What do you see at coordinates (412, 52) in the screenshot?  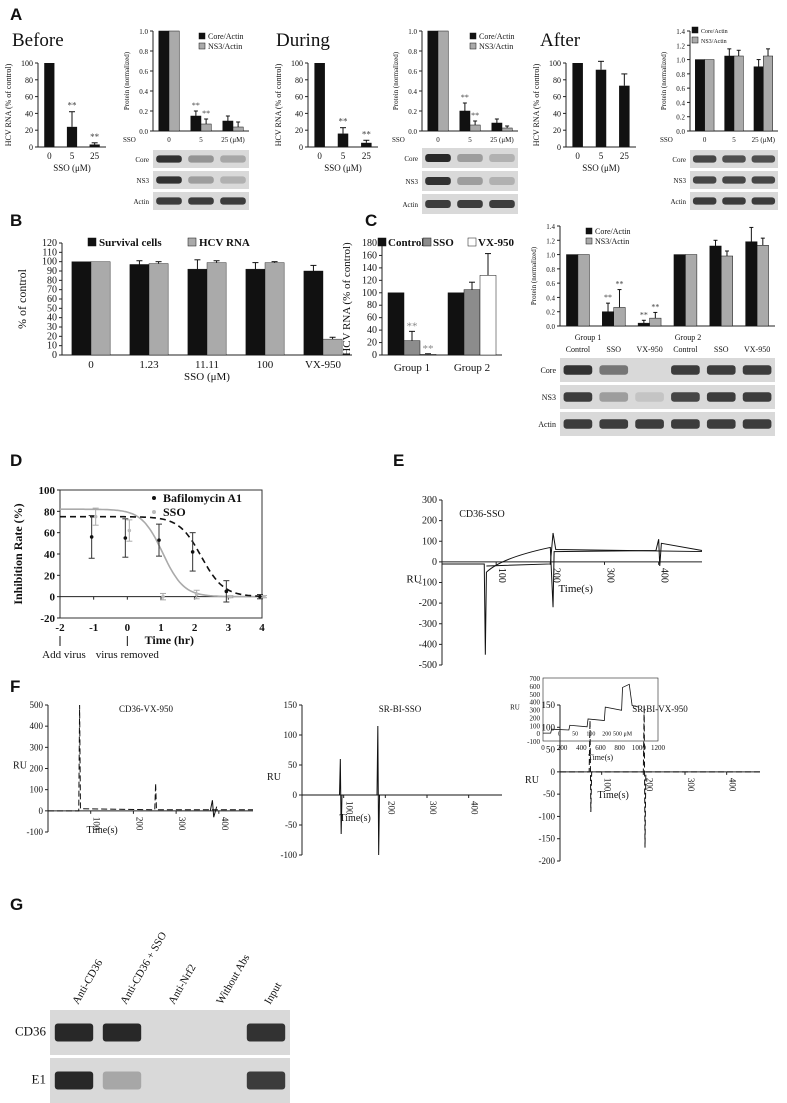 I see `y-tick-label: 0.8` at bounding box center [412, 52].